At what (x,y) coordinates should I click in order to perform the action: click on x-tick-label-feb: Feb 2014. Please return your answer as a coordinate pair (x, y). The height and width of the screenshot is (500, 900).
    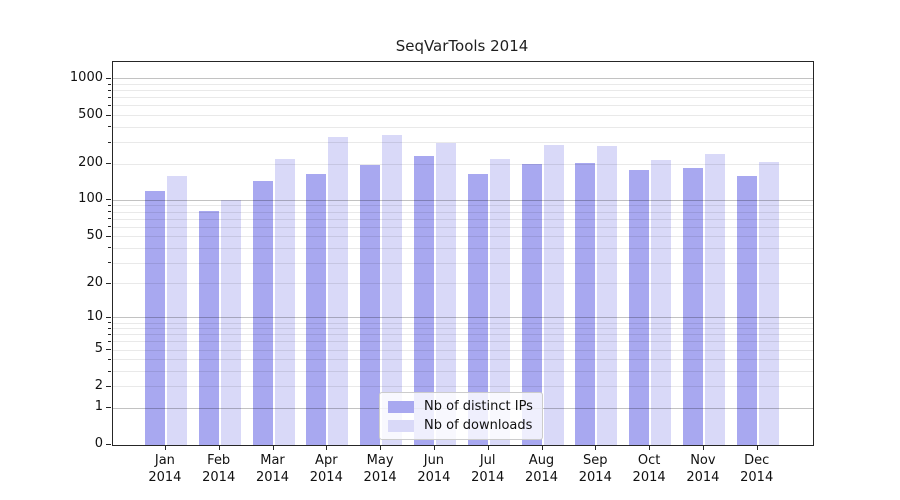
    Looking at the image, I should click on (219, 469).